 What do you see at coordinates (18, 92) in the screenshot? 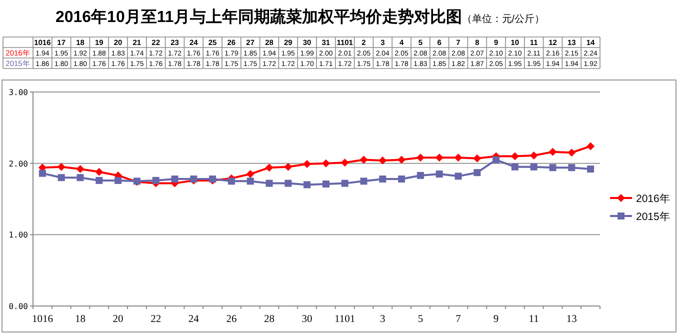
I see `y-tick-label: 3.00` at bounding box center [18, 92].